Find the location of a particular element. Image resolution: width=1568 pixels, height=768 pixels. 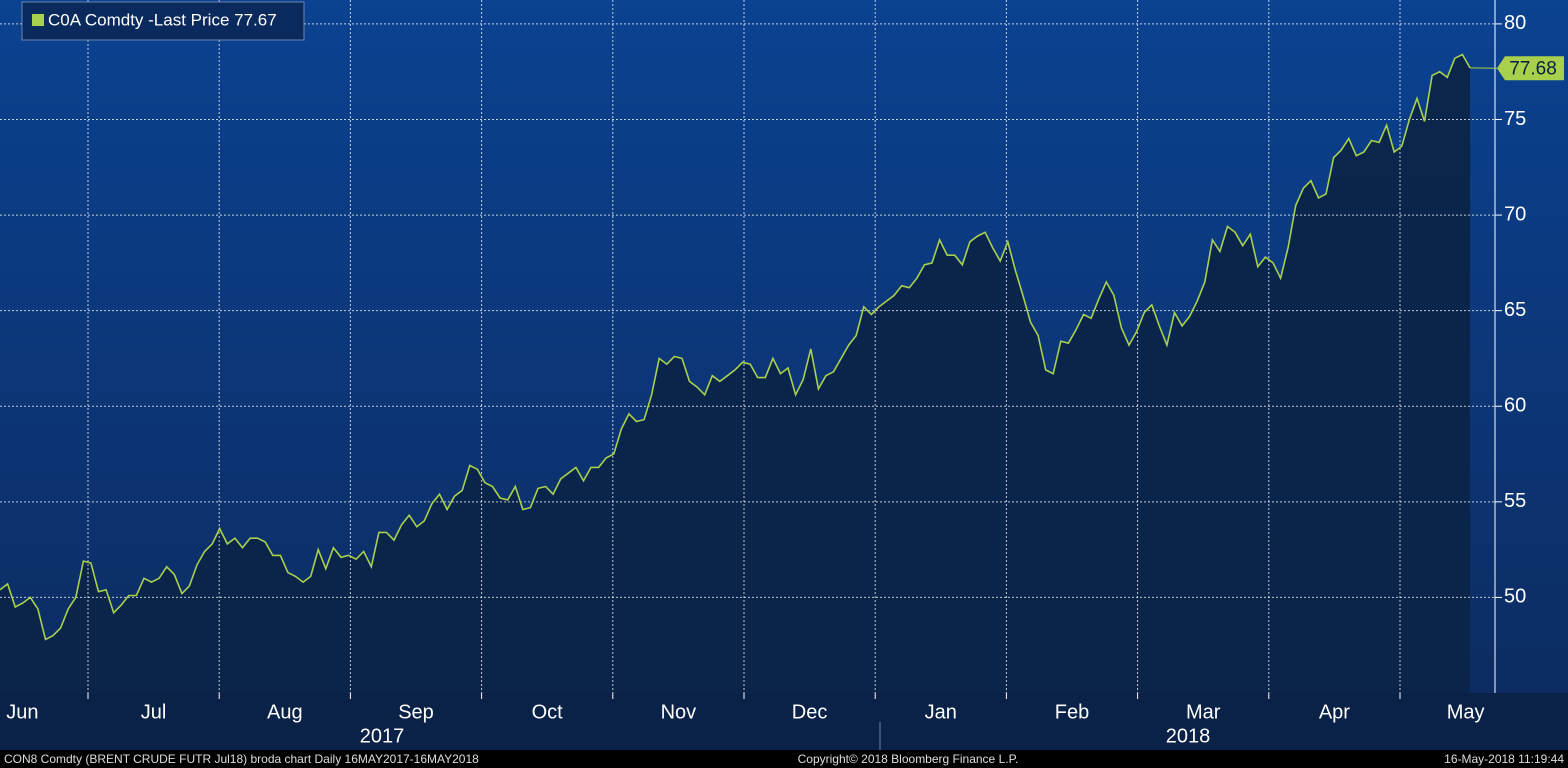

x-tick-label: Feb is located at coordinates (1072, 712).